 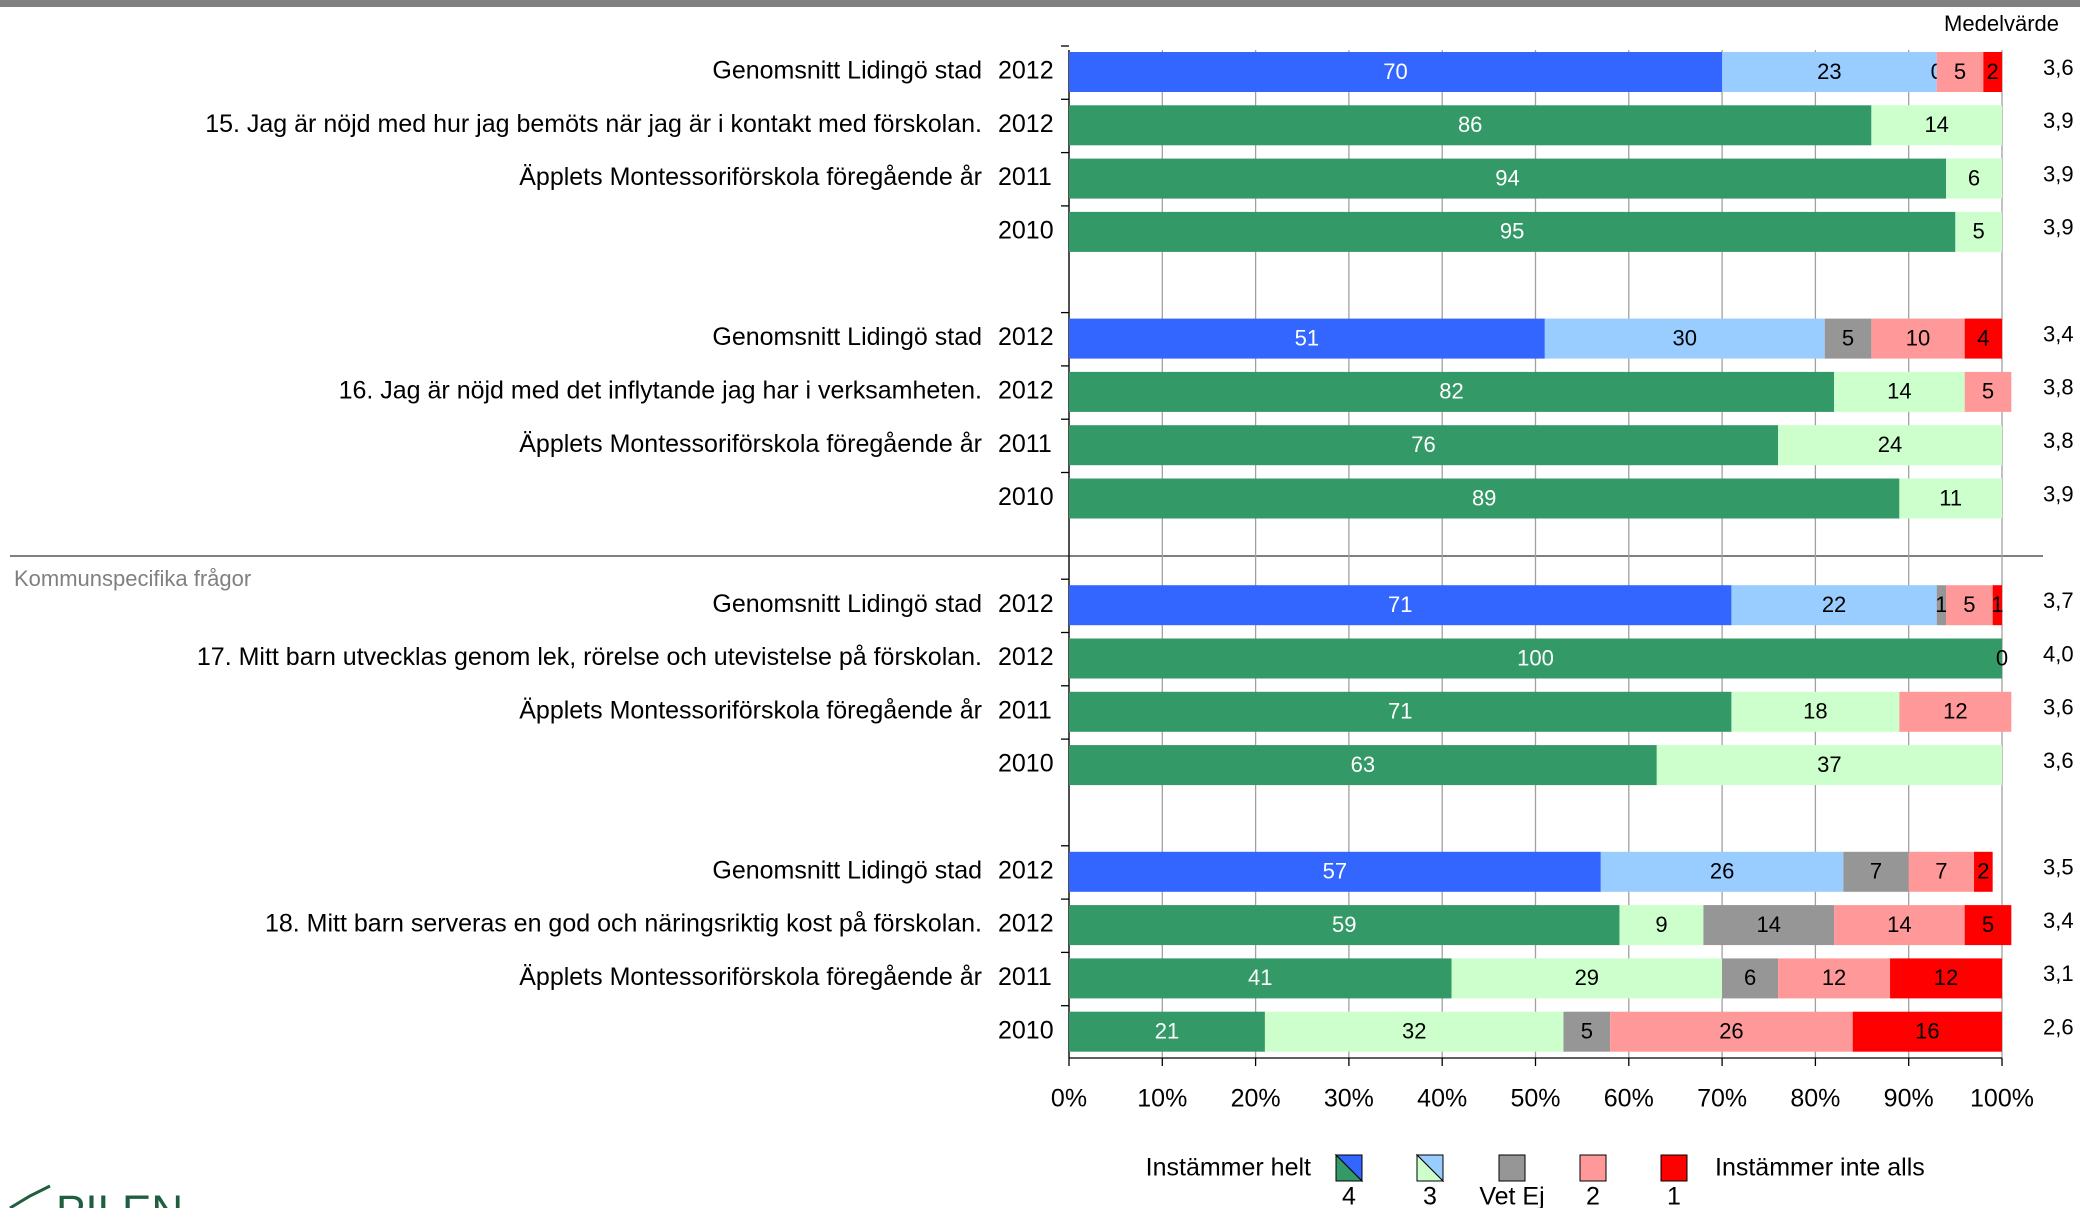 What do you see at coordinates (1722, 1099) in the screenshot?
I see `x-tick-label: 70%` at bounding box center [1722, 1099].